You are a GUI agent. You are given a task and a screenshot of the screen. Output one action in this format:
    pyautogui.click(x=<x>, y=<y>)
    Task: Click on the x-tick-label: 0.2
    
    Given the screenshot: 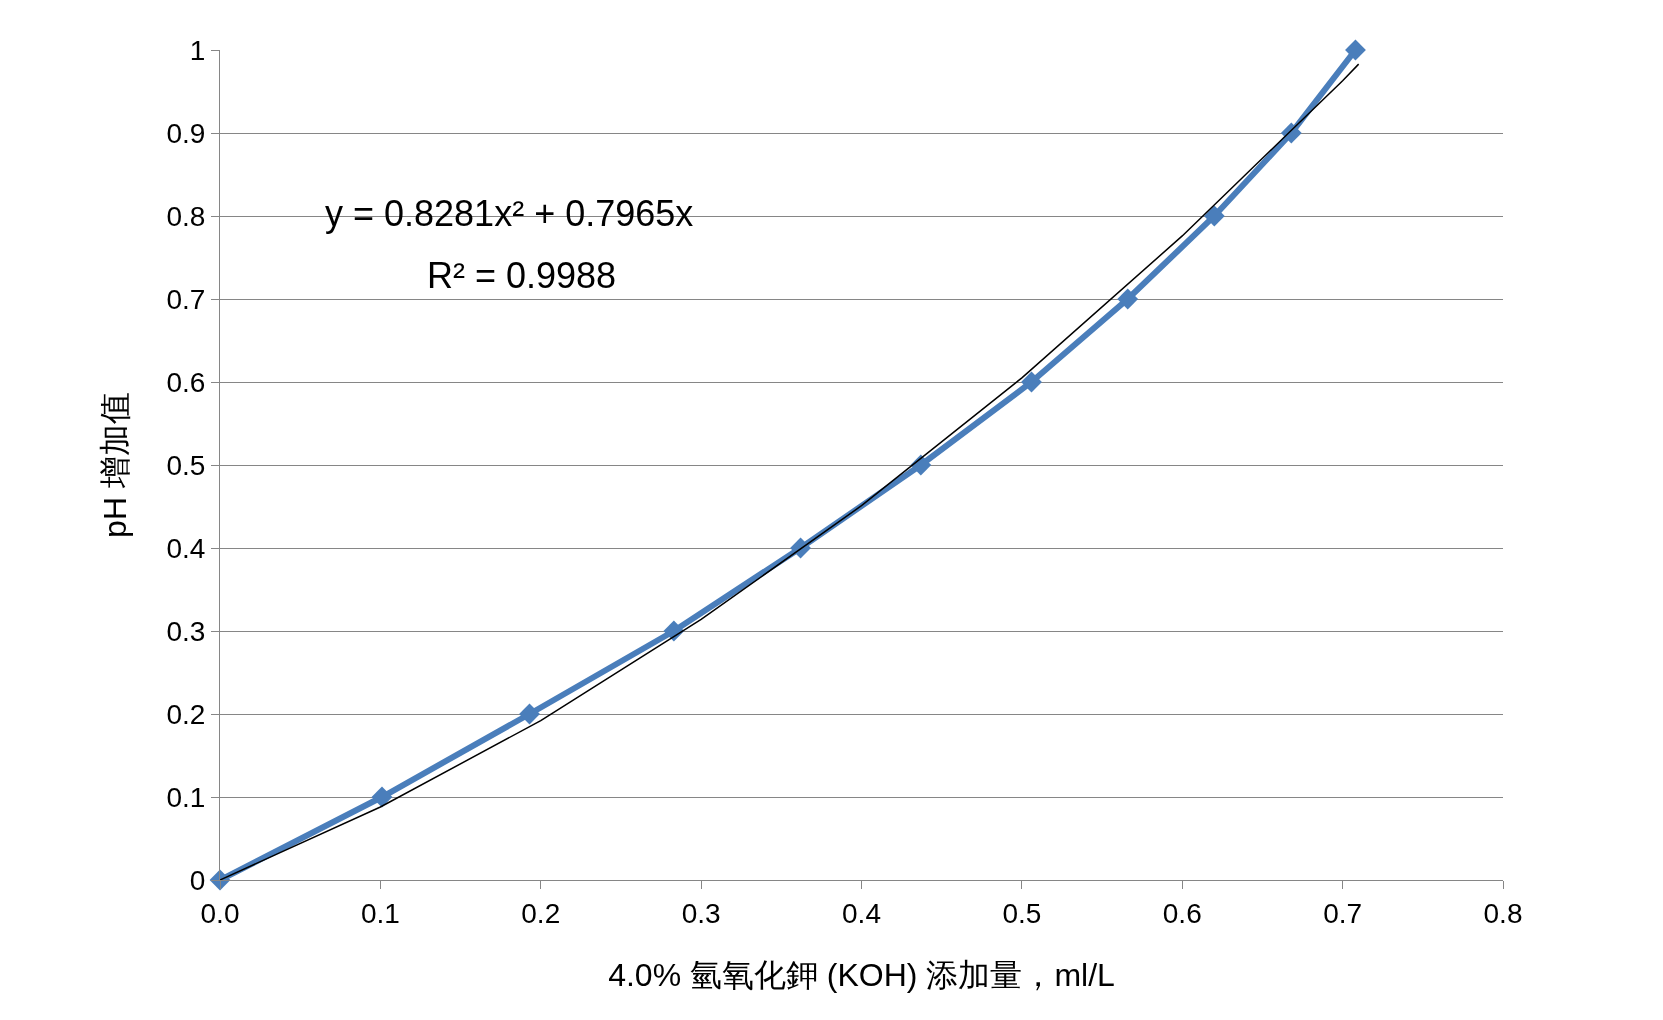 What is the action you would take?
    pyautogui.click(x=541, y=913)
    